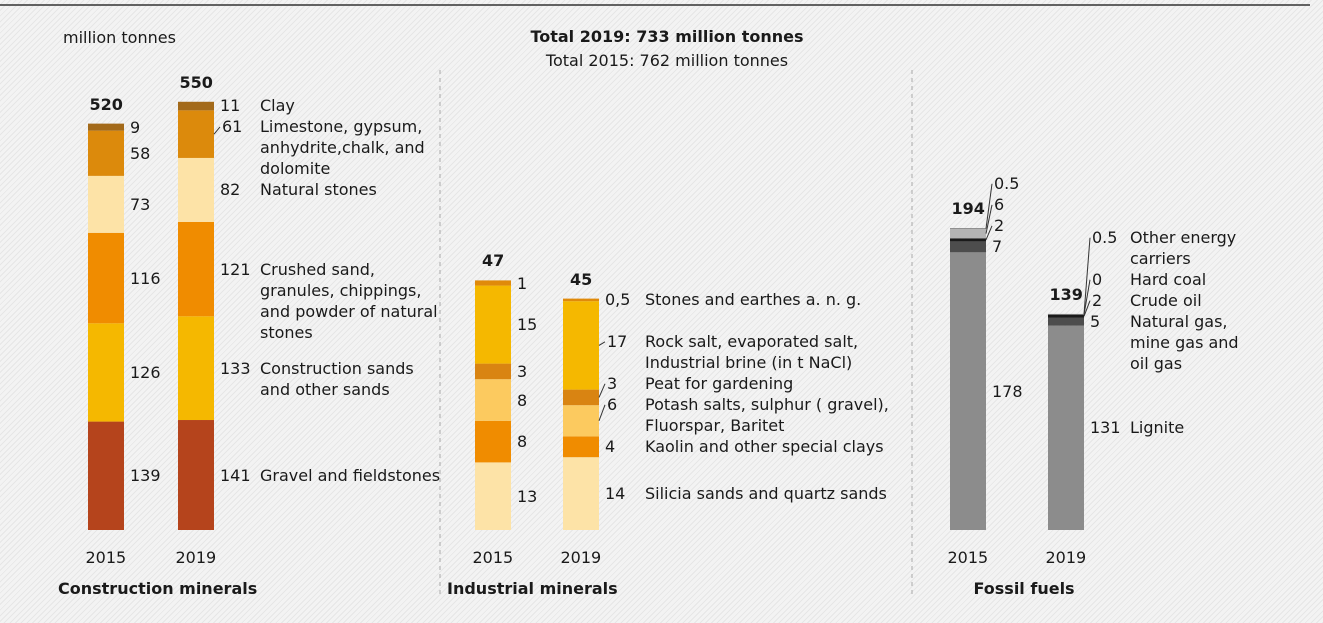 This screenshot has width=1323, height=623. What do you see at coordinates (145, 476) in the screenshot?
I see `value-label: 139` at bounding box center [145, 476].